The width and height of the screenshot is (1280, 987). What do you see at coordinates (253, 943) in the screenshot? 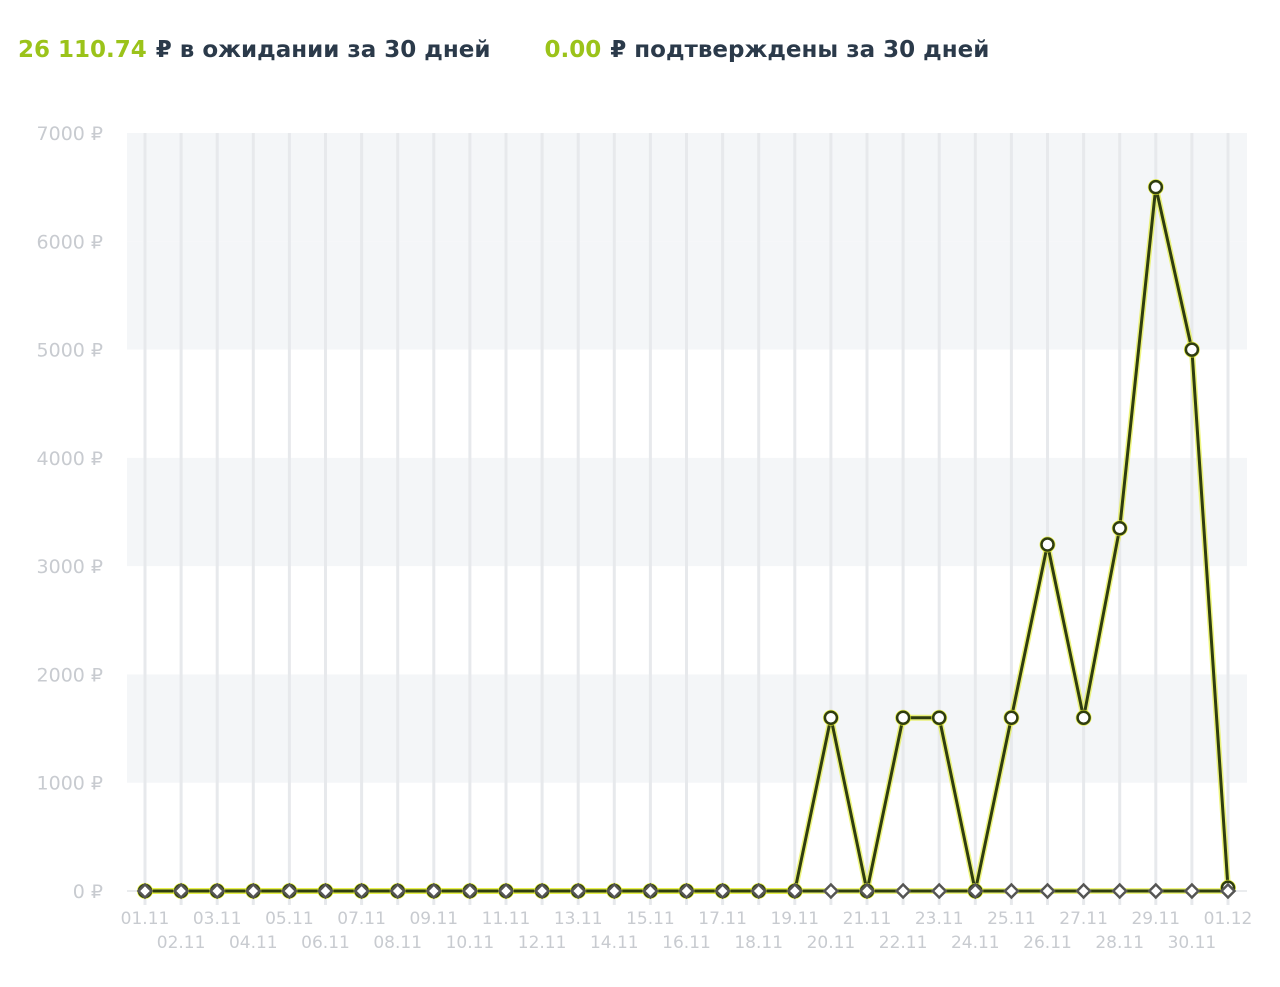
I see `x-tick-label: 04.11` at bounding box center [253, 943].